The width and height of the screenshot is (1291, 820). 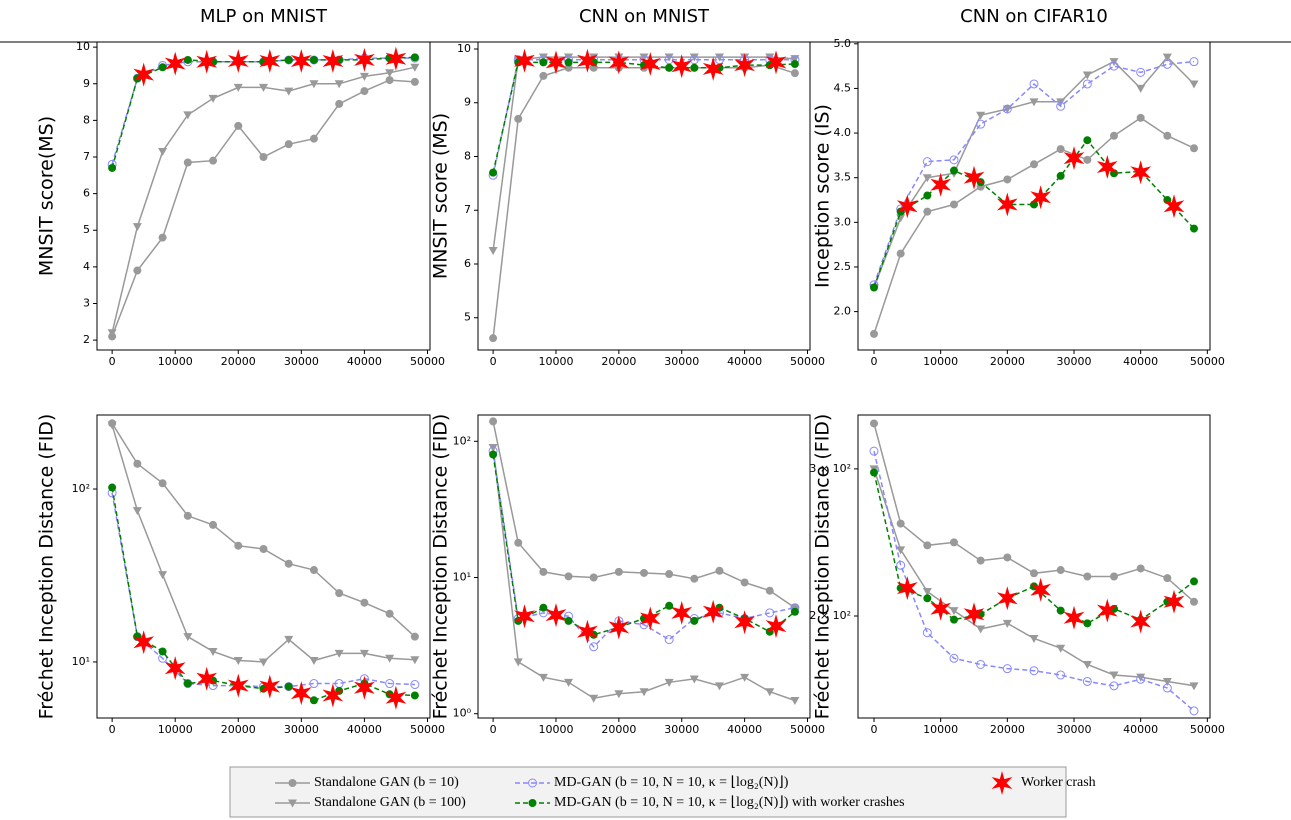 What do you see at coordinates (441, 196) in the screenshot?
I see `y-axis-label: MNSIT score (MS)` at bounding box center [441, 196].